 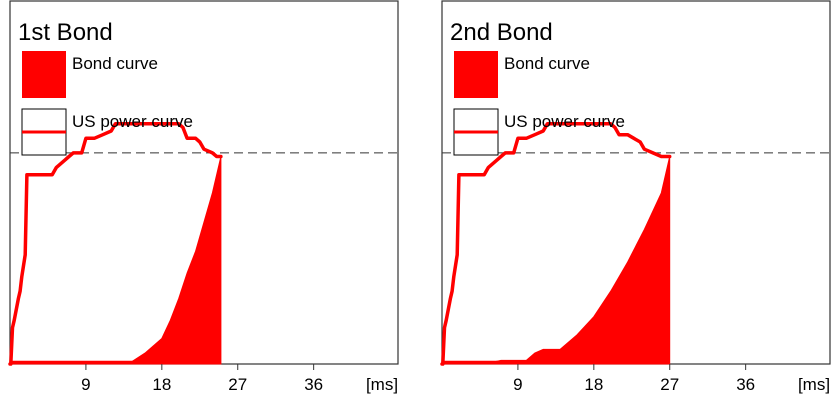 What do you see at coordinates (501, 32) in the screenshot?
I see `chart-title: 2nd Bond` at bounding box center [501, 32].